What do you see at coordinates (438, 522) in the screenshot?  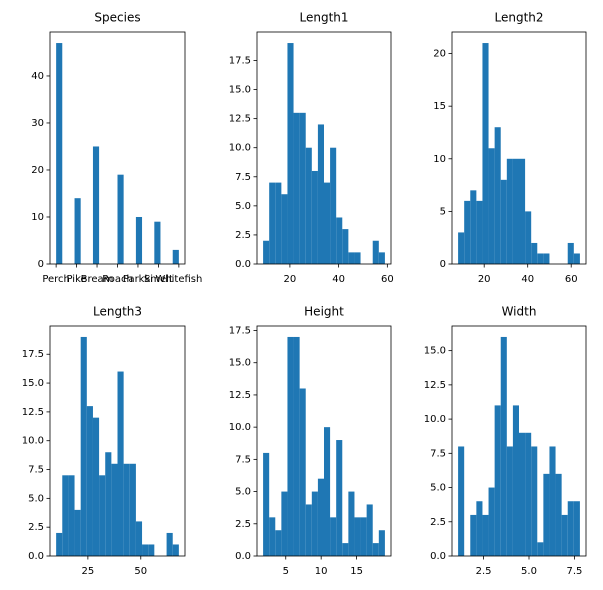 I see `y-tick-label: 2.5` at bounding box center [438, 522].